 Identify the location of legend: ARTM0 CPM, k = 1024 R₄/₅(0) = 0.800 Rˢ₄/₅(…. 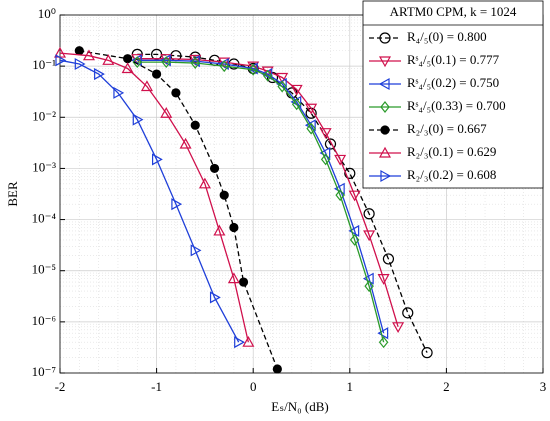
(453, 94).